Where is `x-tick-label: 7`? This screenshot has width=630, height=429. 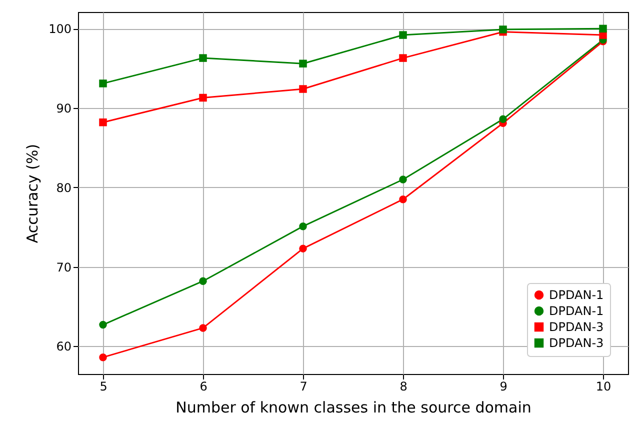 x-tick-label: 7 is located at coordinates (304, 387).